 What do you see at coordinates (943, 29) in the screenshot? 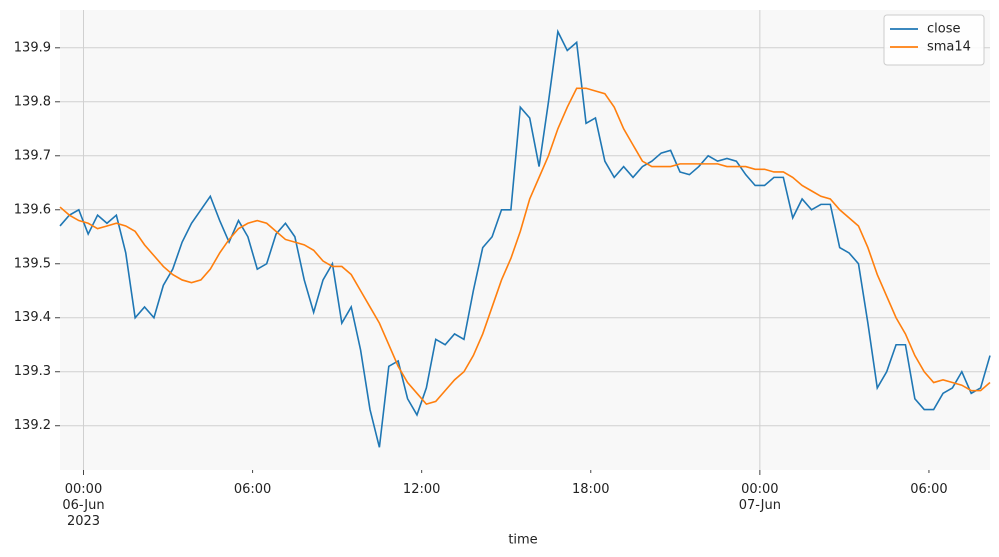
I see `legend-label: close` at bounding box center [943, 29].